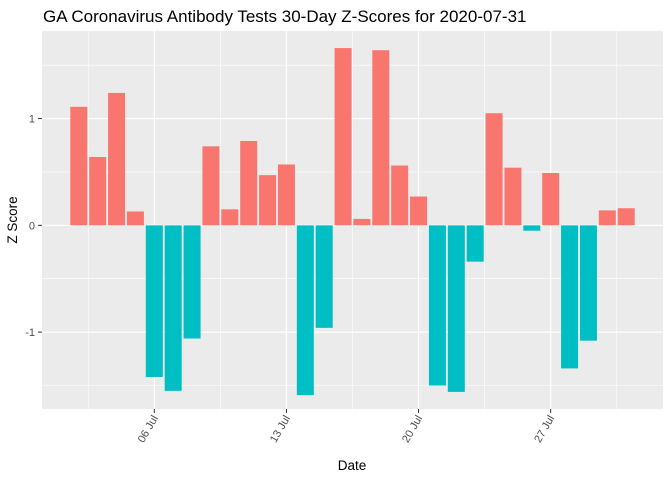 The image size is (672, 480). I want to click on x-tick-label: 27 Jul, so click(544, 429).